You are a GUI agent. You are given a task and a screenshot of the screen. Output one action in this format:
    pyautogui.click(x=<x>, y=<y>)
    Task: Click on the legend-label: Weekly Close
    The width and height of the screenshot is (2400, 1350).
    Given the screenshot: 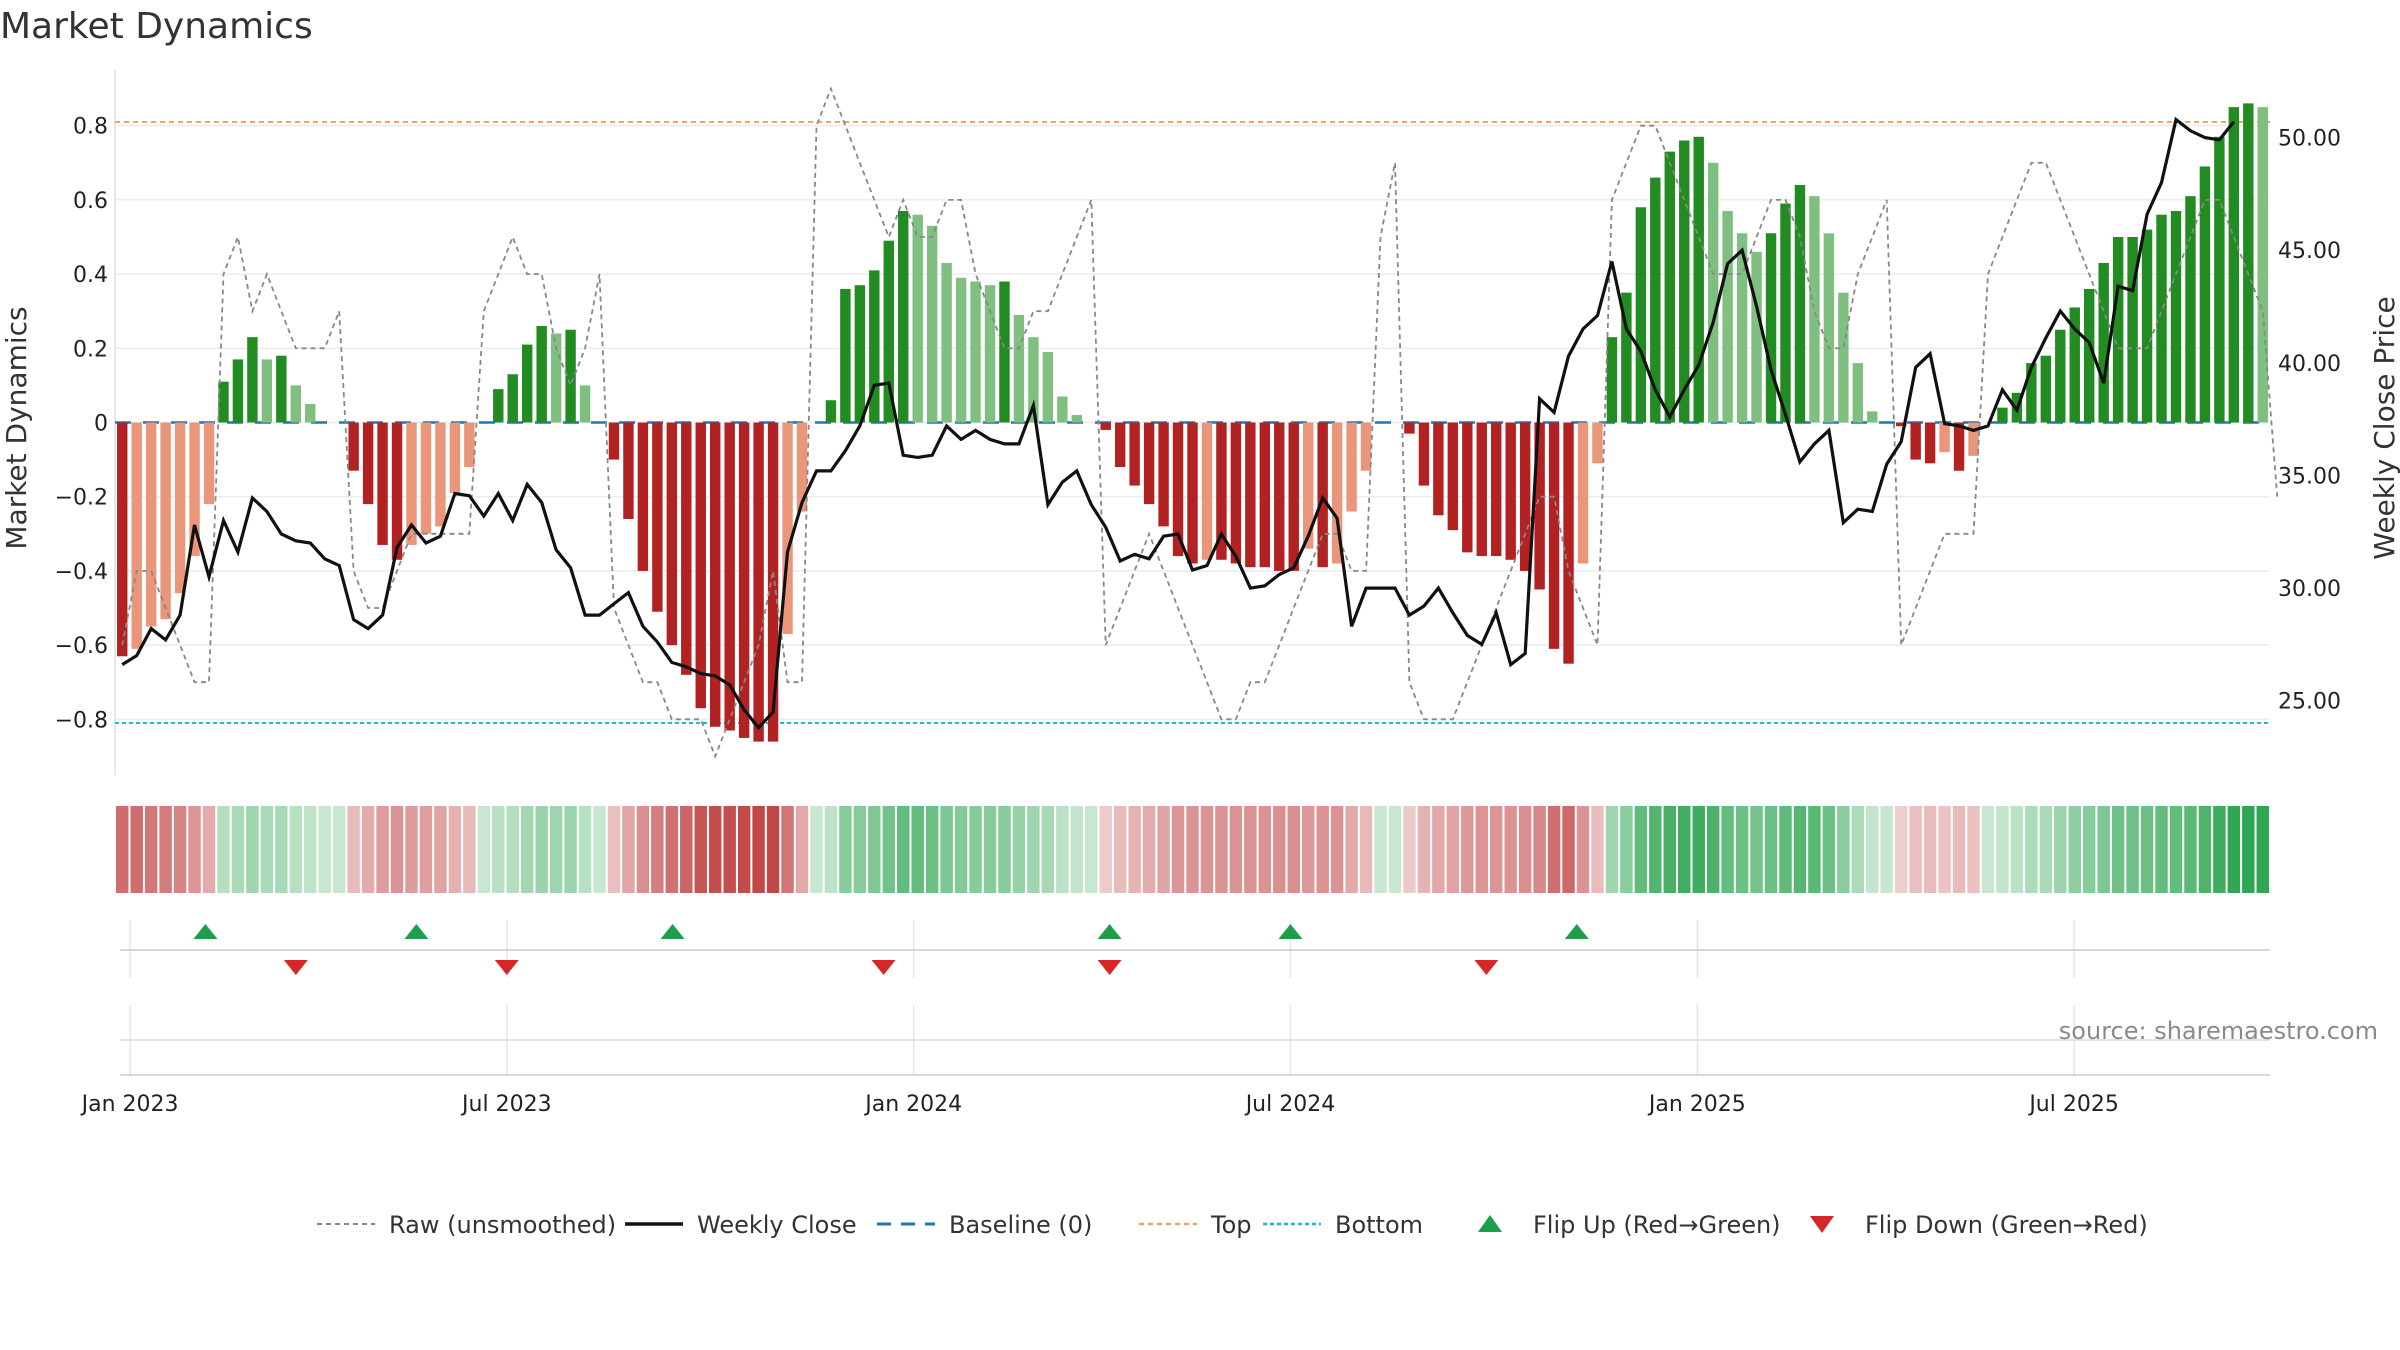 What is the action you would take?
    pyautogui.click(x=777, y=1225)
    